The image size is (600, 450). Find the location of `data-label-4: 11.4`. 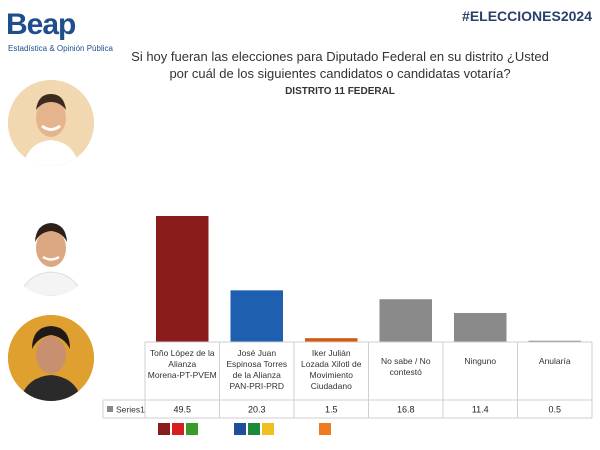

data-label-4: 11.4 is located at coordinates (480, 410).